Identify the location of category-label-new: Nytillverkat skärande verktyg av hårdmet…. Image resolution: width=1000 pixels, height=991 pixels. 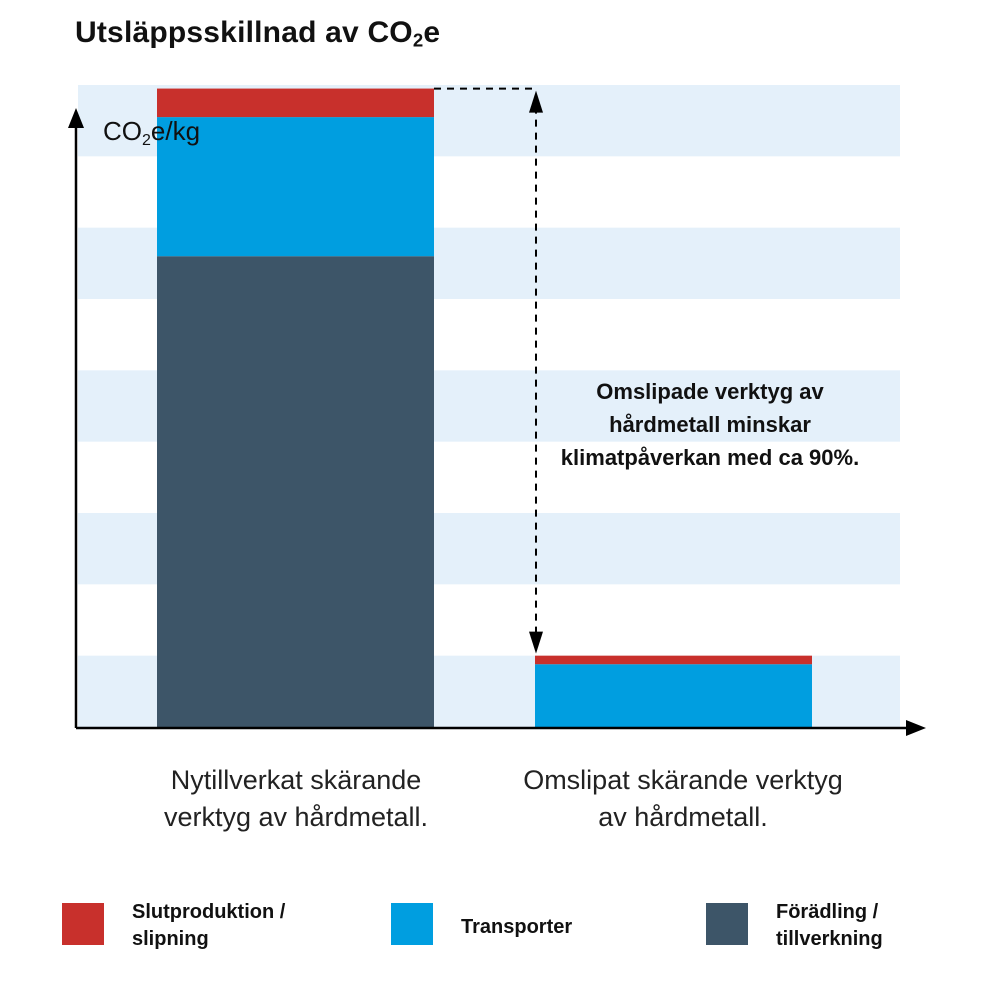
(296, 798).